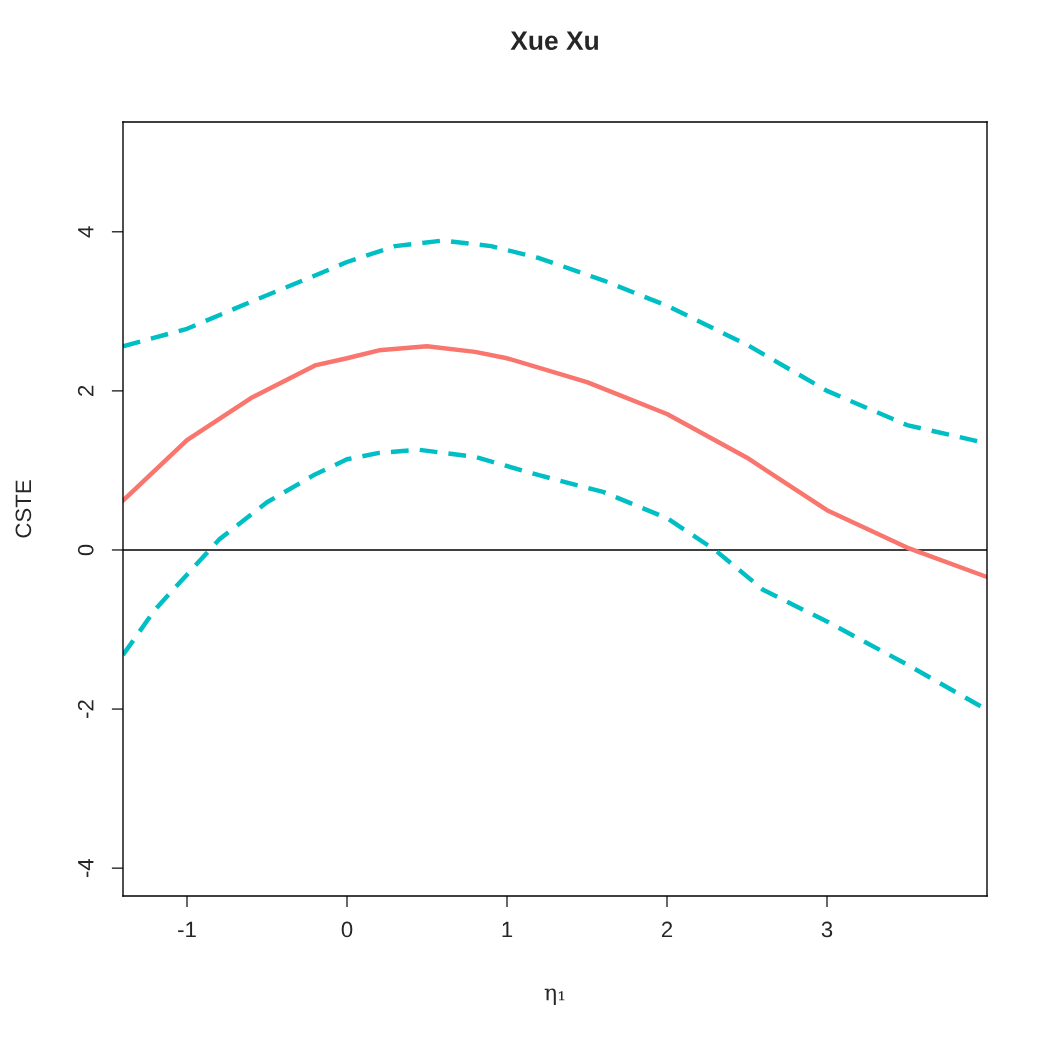 The height and width of the screenshot is (1050, 1050). I want to click on x-tick-label: -1, so click(187, 929).